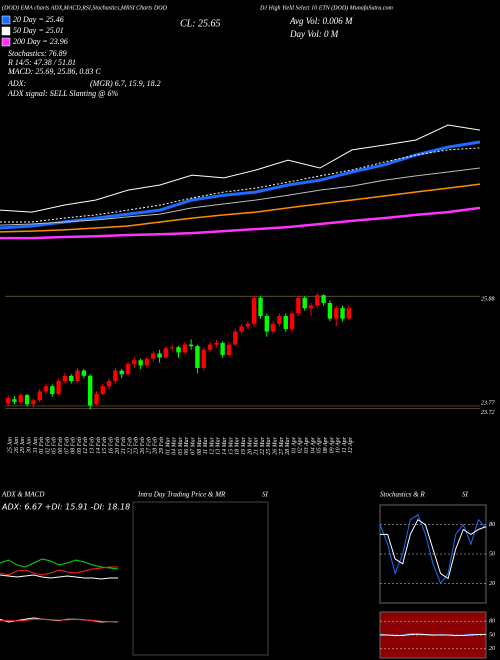 This screenshot has height=660, width=500. Describe the element at coordinates (402, 495) in the screenshot. I see `stoch-title: Stochastics & R` at that location.